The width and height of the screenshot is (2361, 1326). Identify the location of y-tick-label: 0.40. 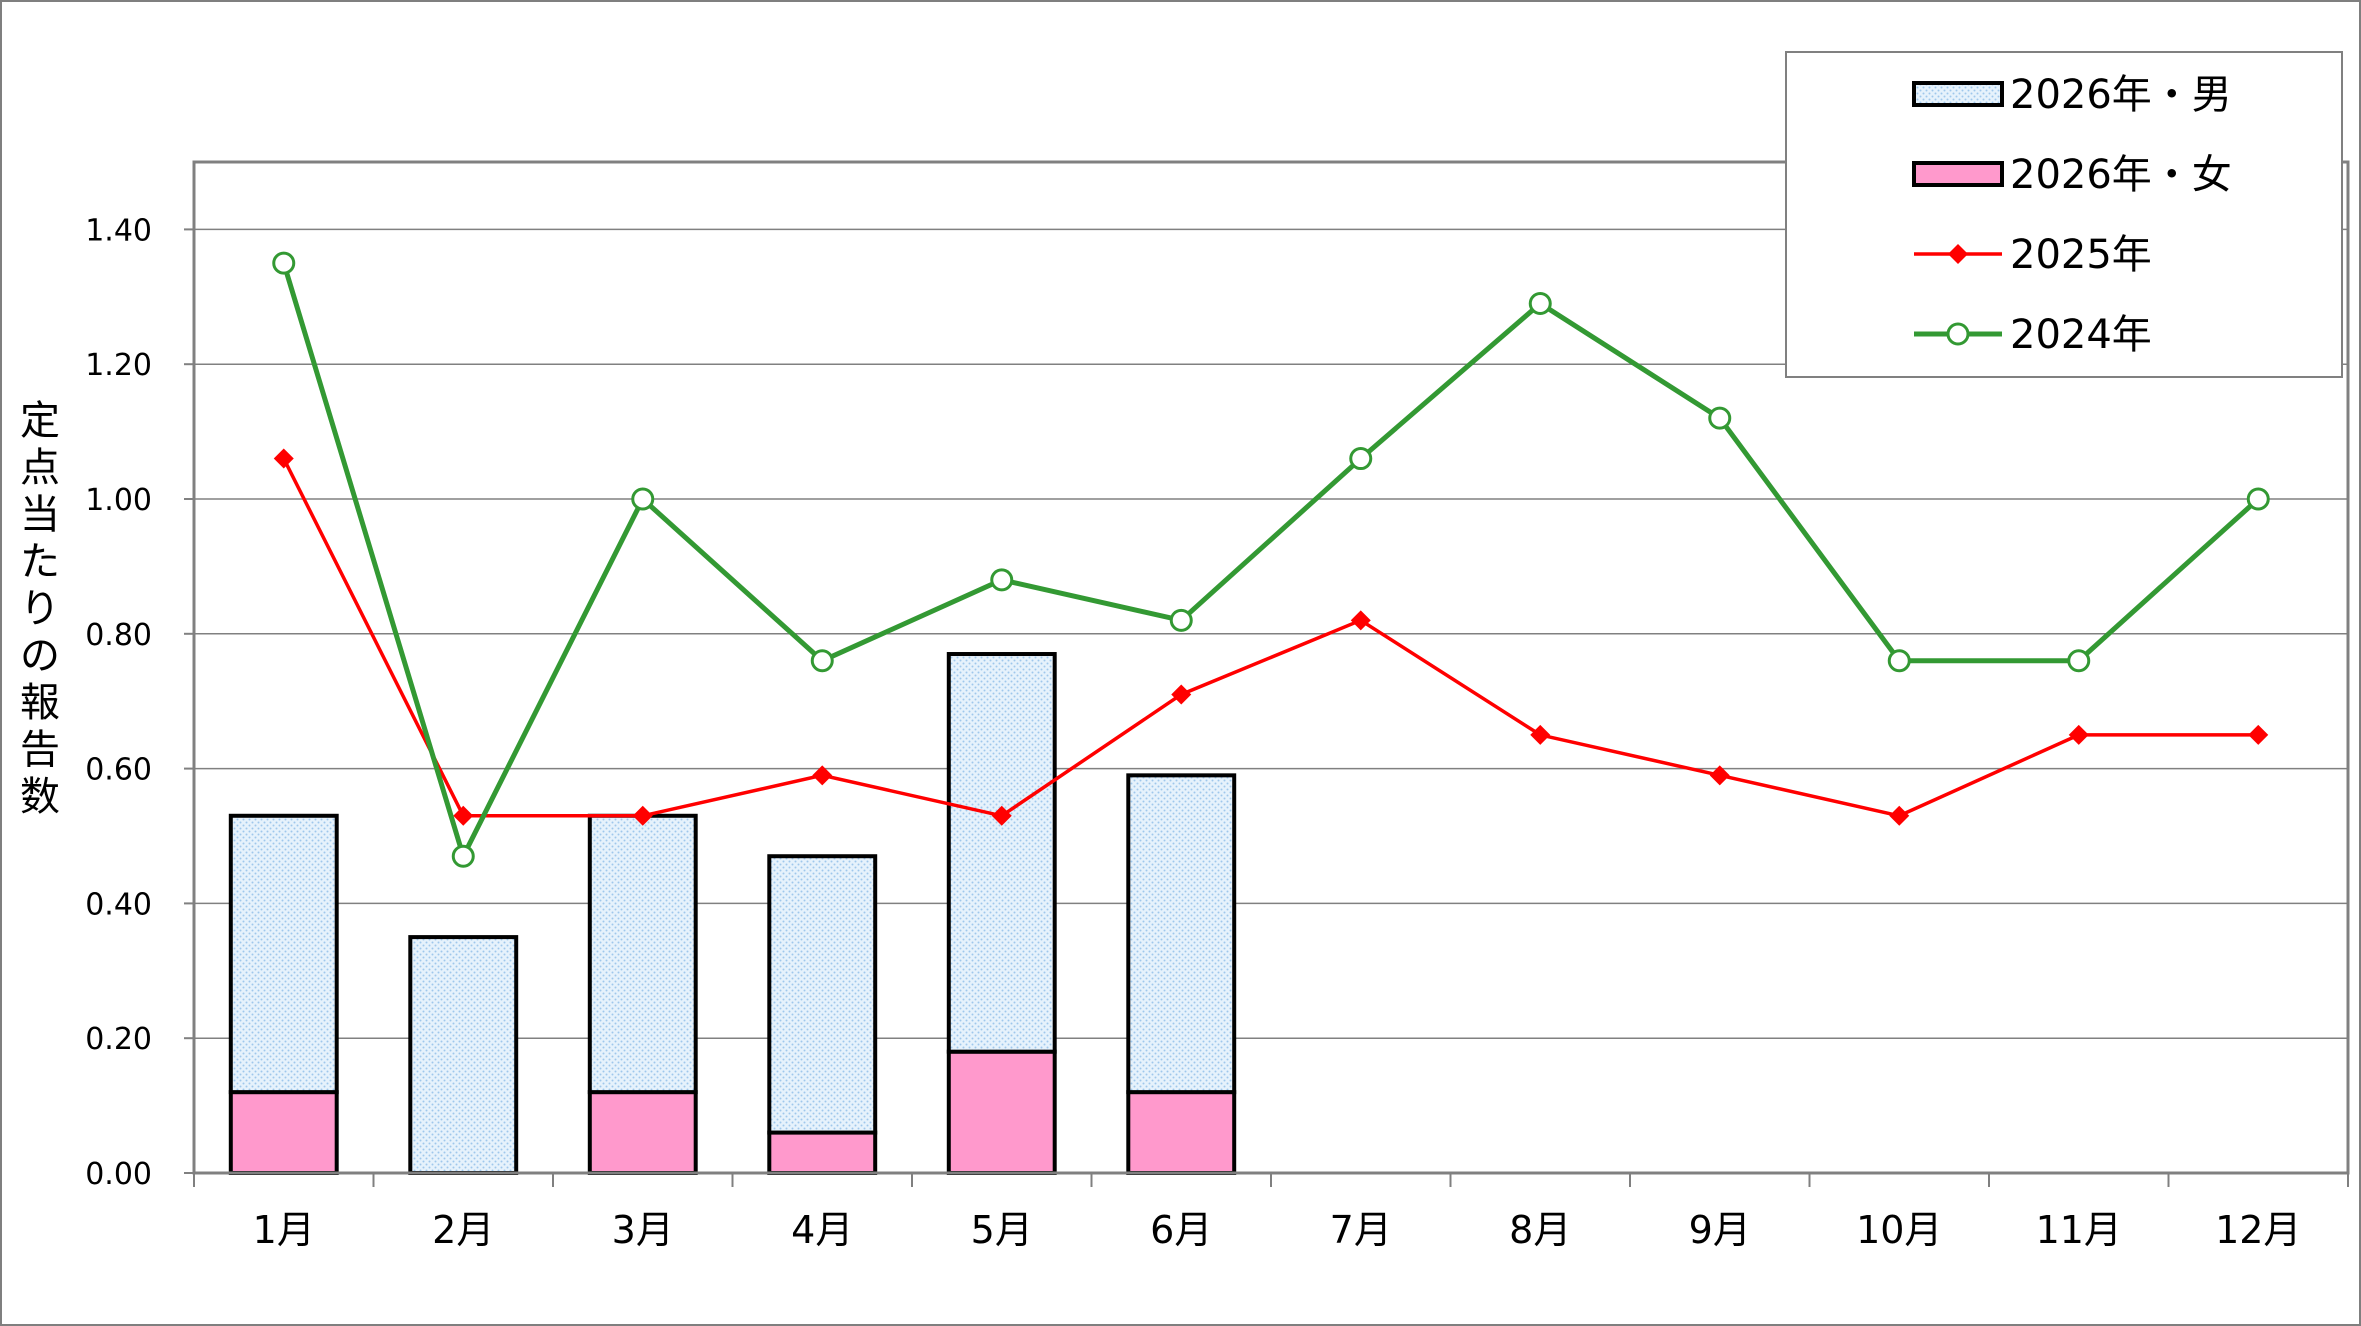
(118, 904).